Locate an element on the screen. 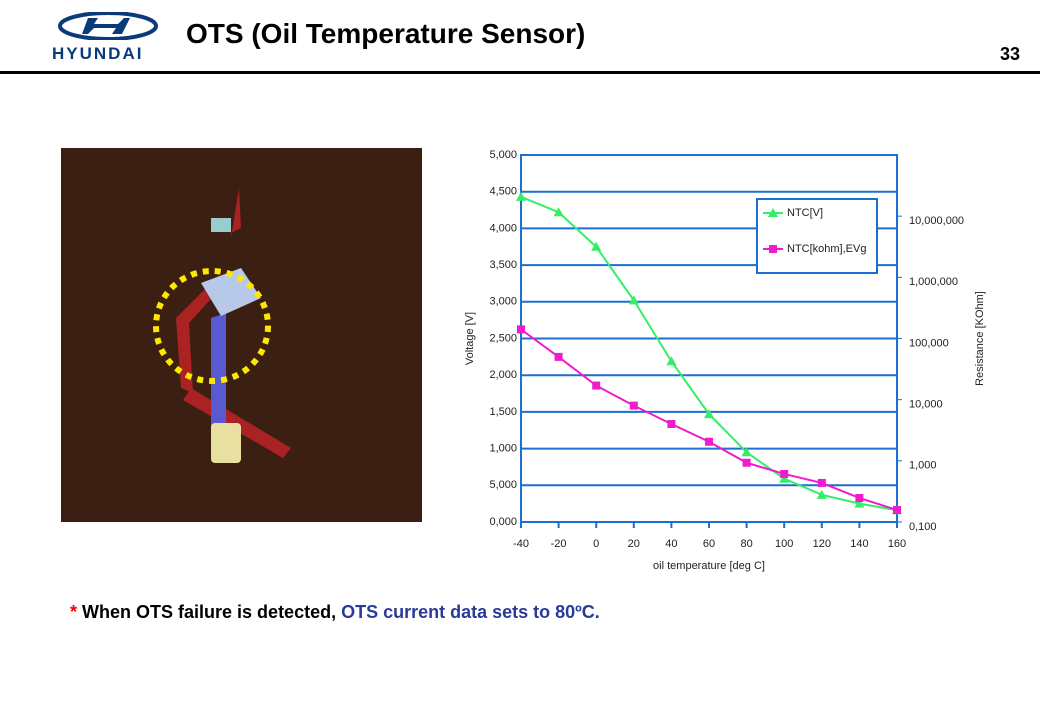 The height and width of the screenshot is (720, 1040). header-rule is located at coordinates (520, 72).